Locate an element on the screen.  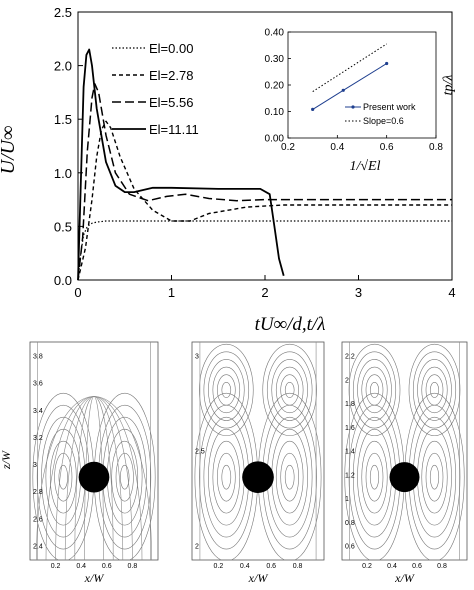
panel-y-tick-label: 3 is located at coordinates (35, 465).